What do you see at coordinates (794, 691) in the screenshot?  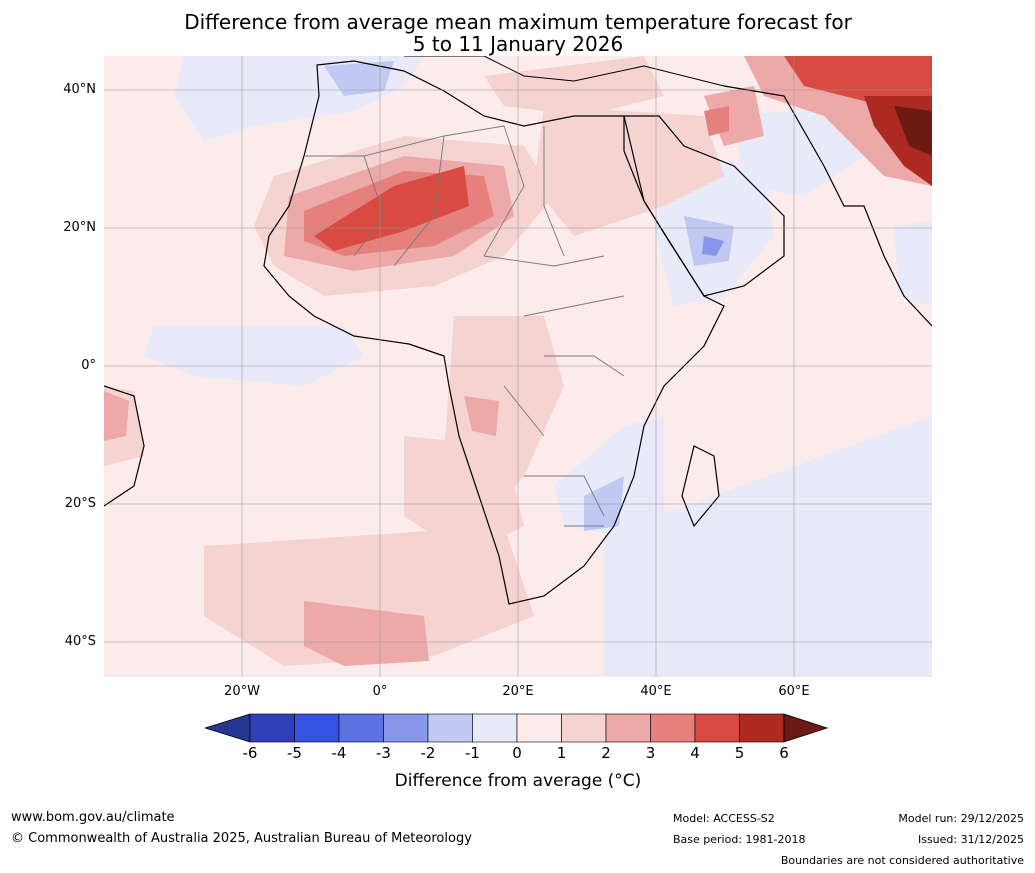 I see `lon-label-60e: 60°E` at bounding box center [794, 691].